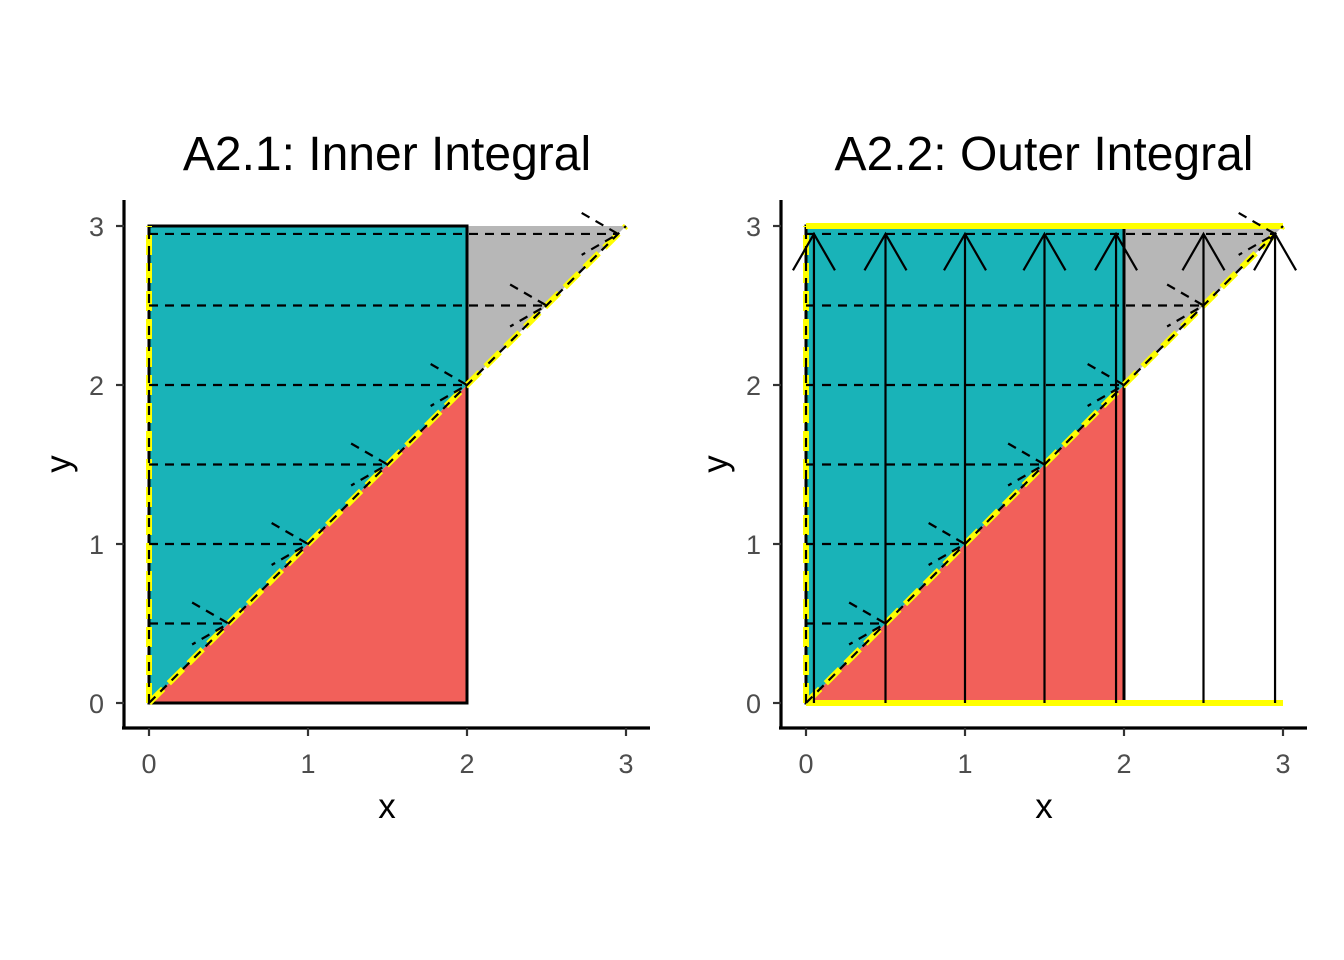 This screenshot has height=960, width=1344. I want to click on panel-2-y-tick-label: 3, so click(753, 227).